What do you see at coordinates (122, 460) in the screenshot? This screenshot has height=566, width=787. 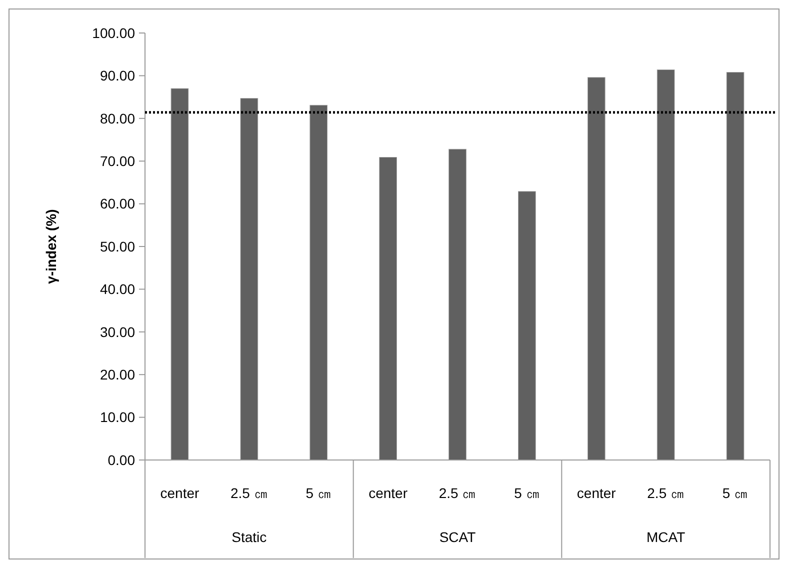 I see `y-tick-label: 0.00` at bounding box center [122, 460].